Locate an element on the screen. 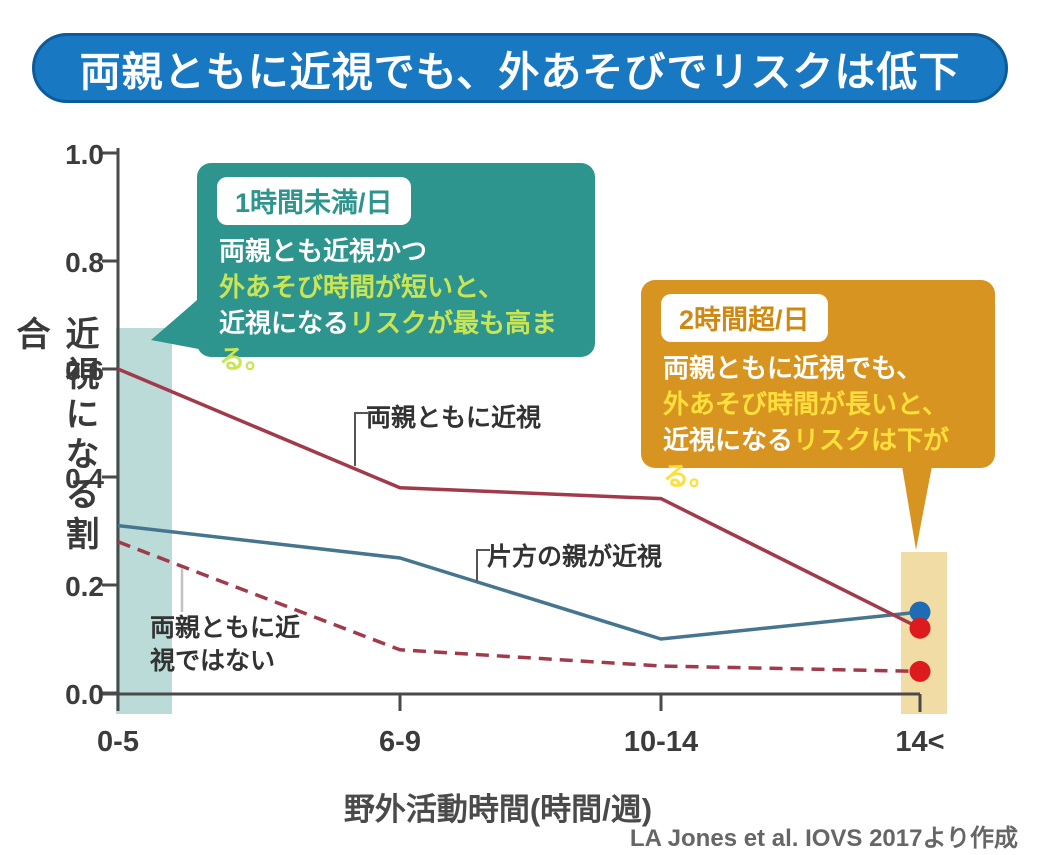 The height and width of the screenshot is (855, 1040). callout-text: 両親ともに近視でも、 is located at coordinates (793, 368).